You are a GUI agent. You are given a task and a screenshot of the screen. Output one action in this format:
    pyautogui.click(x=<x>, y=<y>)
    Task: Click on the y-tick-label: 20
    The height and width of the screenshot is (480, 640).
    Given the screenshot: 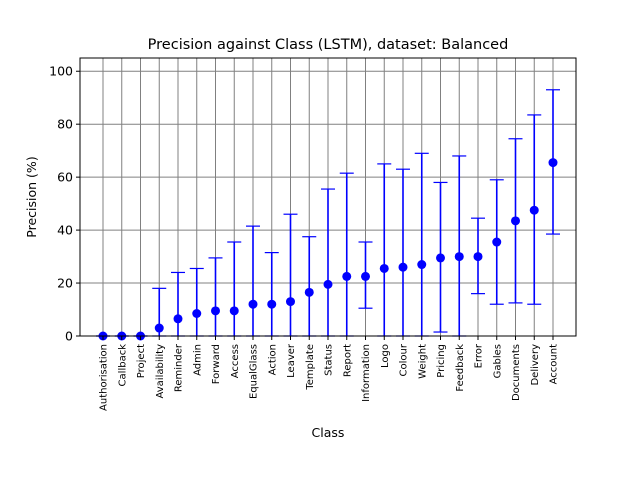 What is the action you would take?
    pyautogui.click(x=65, y=283)
    